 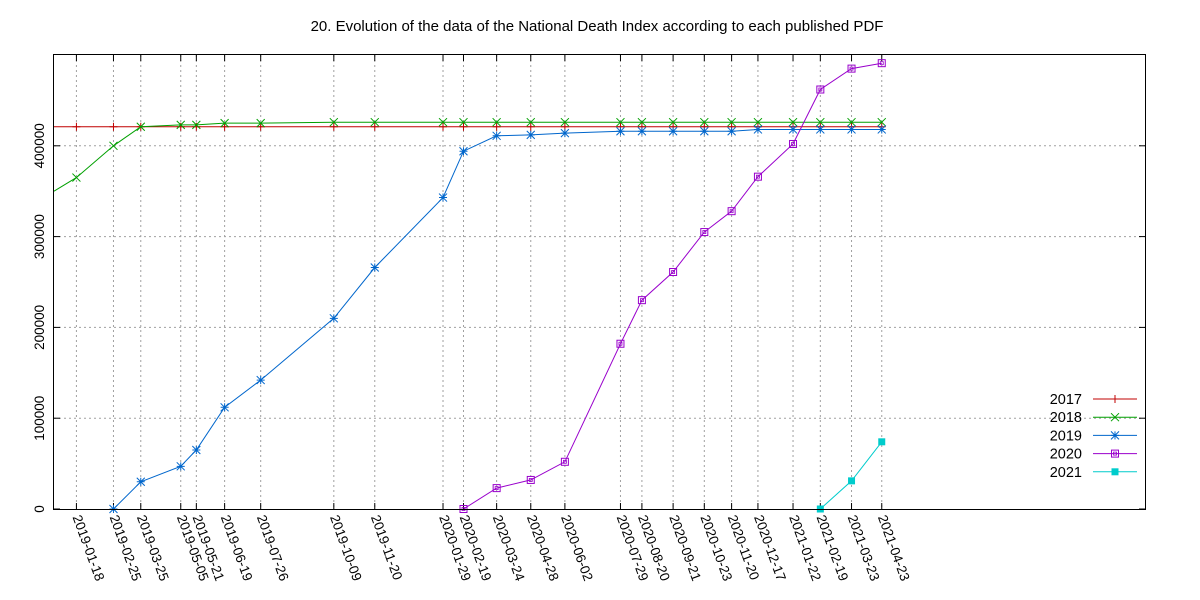 I want to click on legend-item: 2018, so click(x=1093, y=418).